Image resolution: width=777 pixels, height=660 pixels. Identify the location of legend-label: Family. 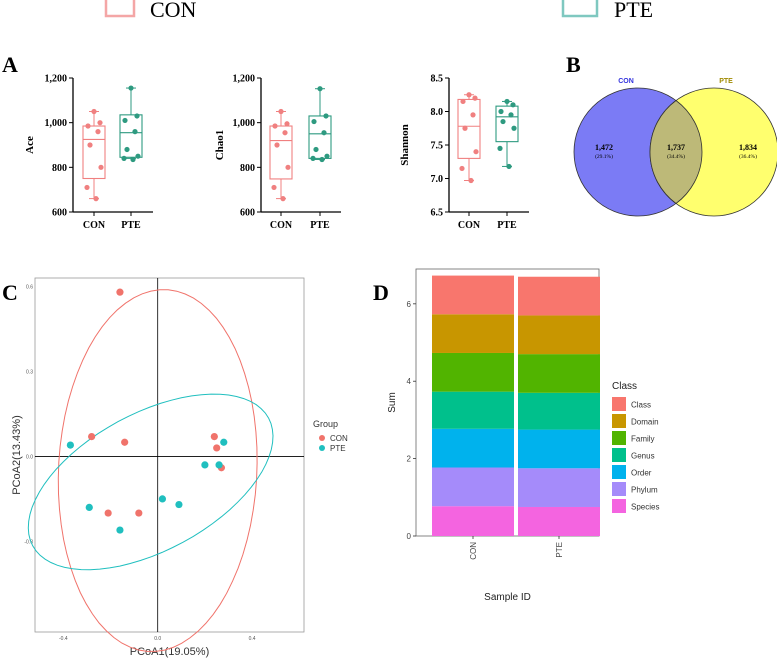
(643, 439).